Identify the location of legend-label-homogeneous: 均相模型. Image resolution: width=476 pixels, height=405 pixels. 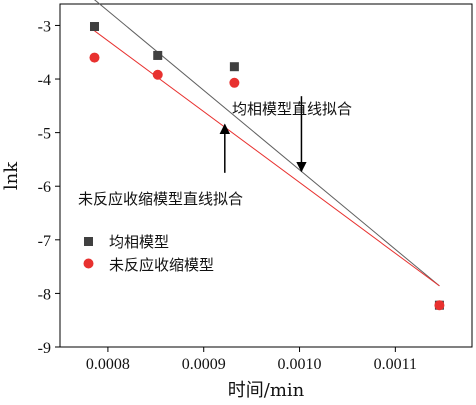
(139, 242).